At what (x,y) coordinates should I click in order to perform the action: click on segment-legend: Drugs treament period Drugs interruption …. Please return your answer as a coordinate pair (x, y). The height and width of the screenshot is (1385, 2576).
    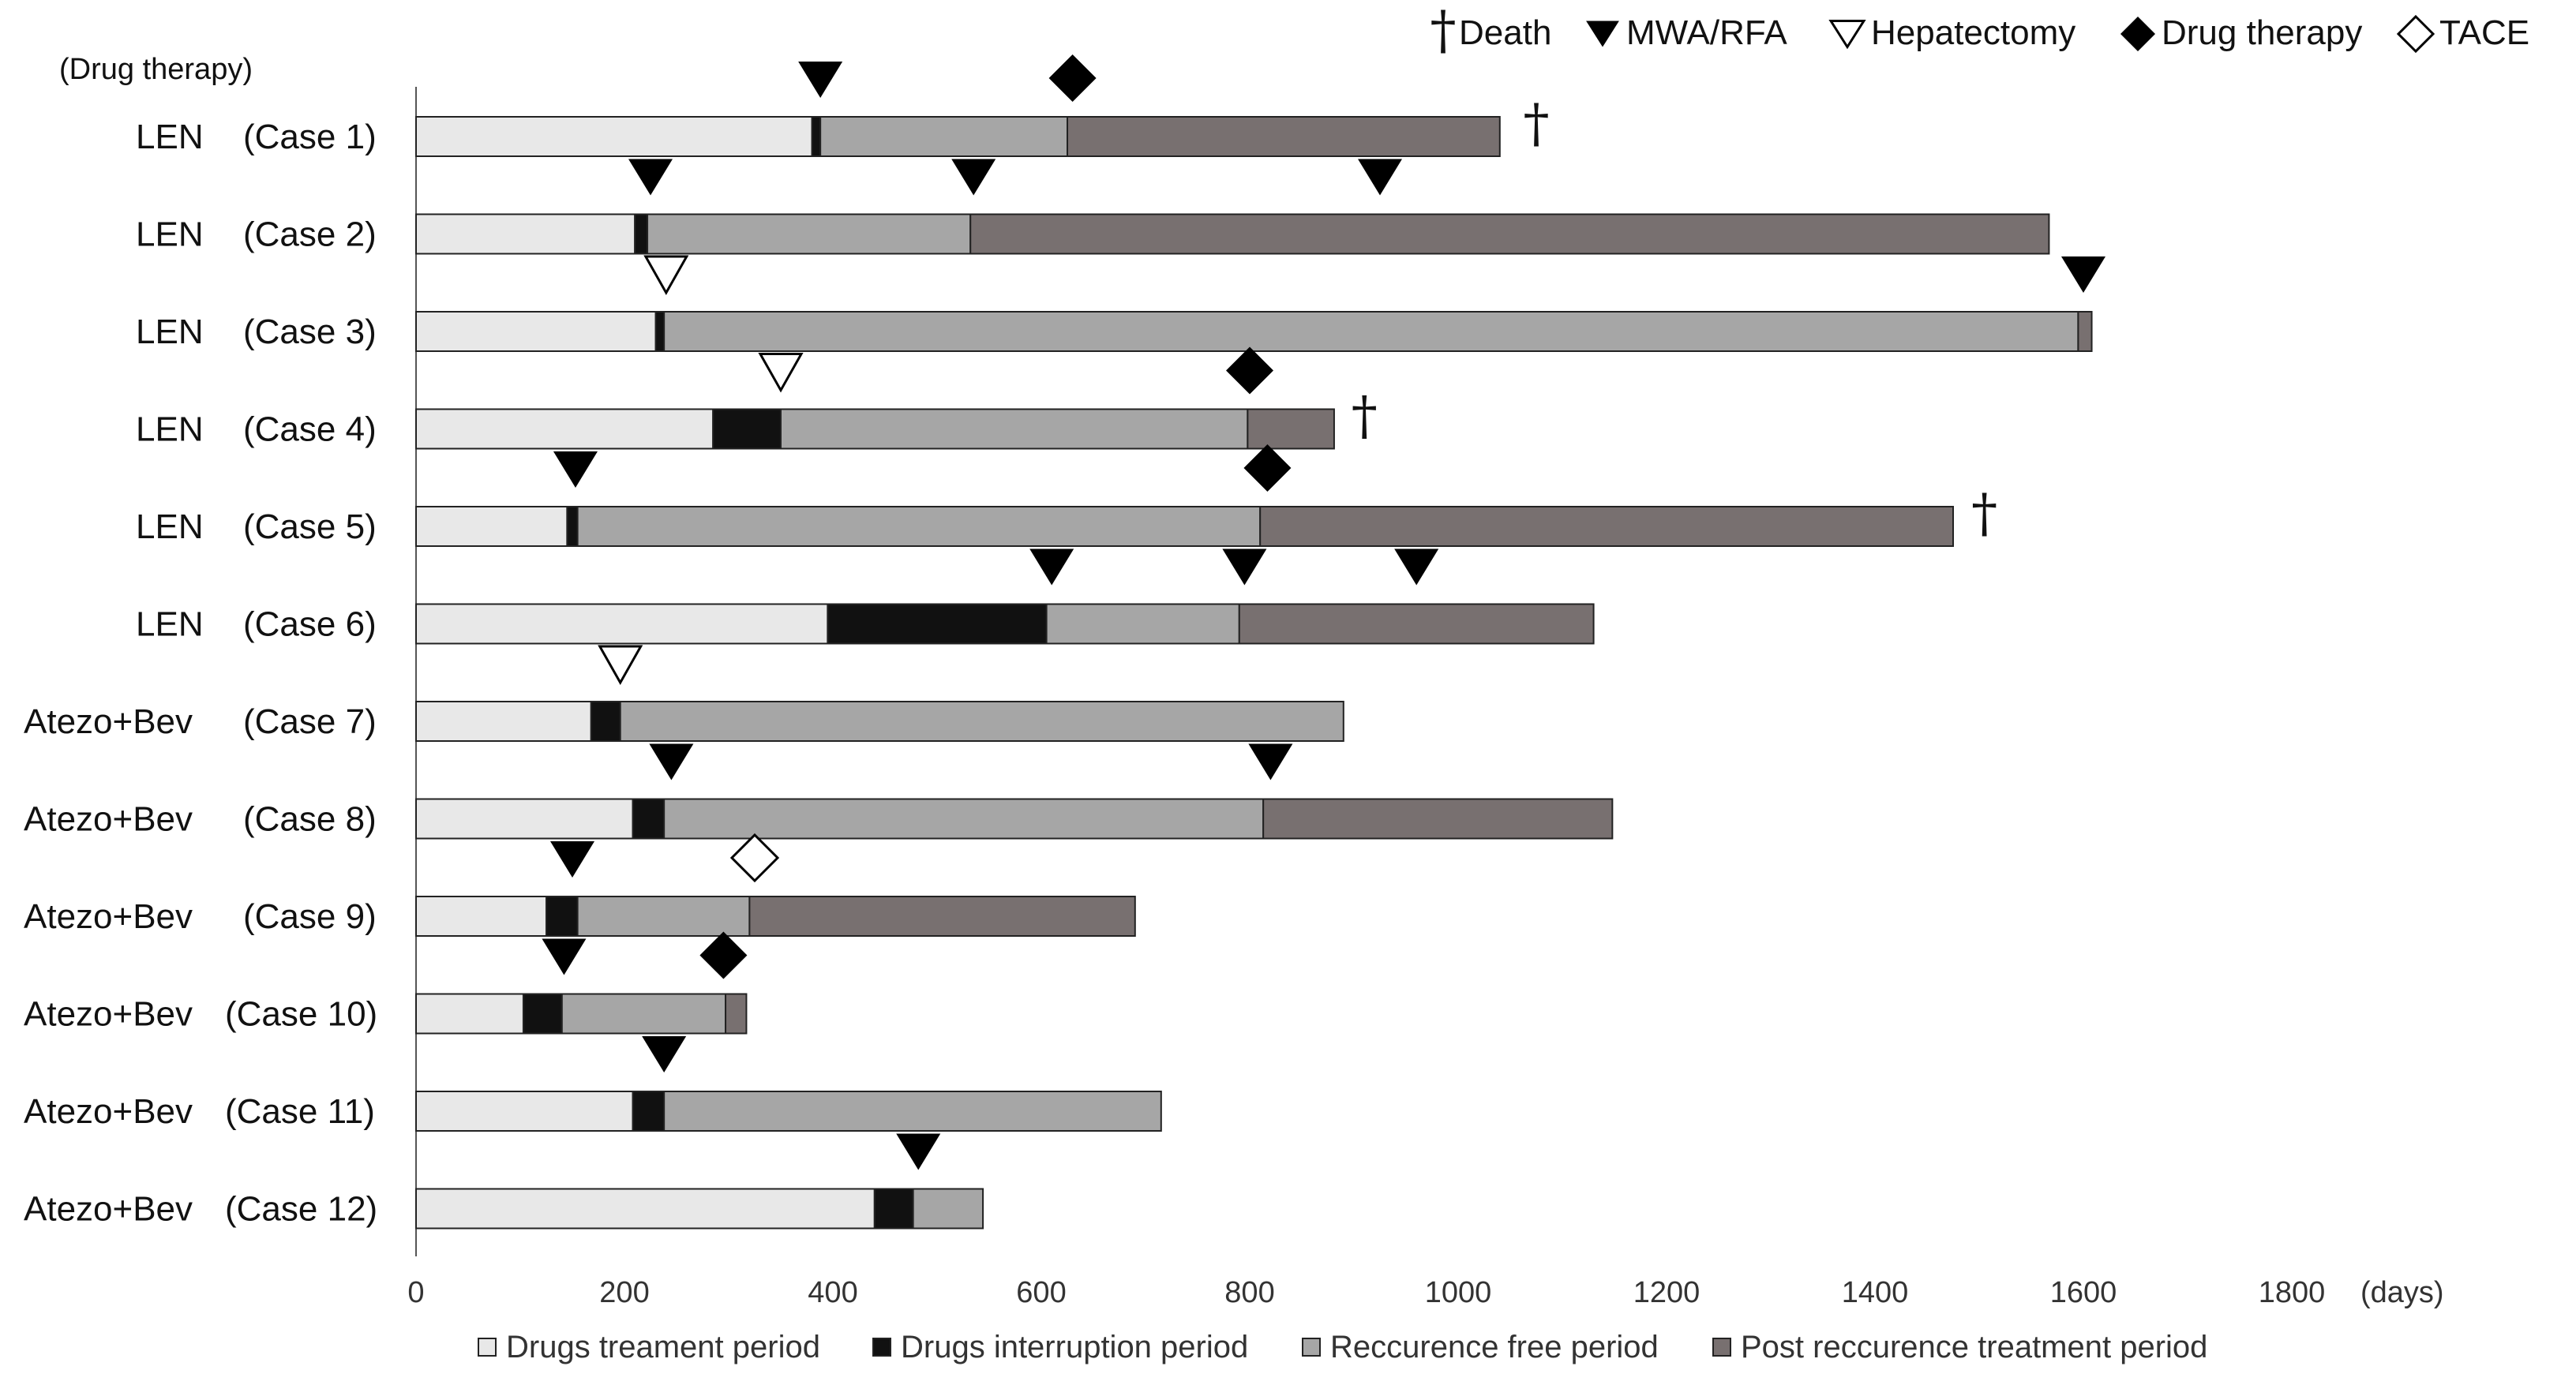
    Looking at the image, I should click on (1342, 1347).